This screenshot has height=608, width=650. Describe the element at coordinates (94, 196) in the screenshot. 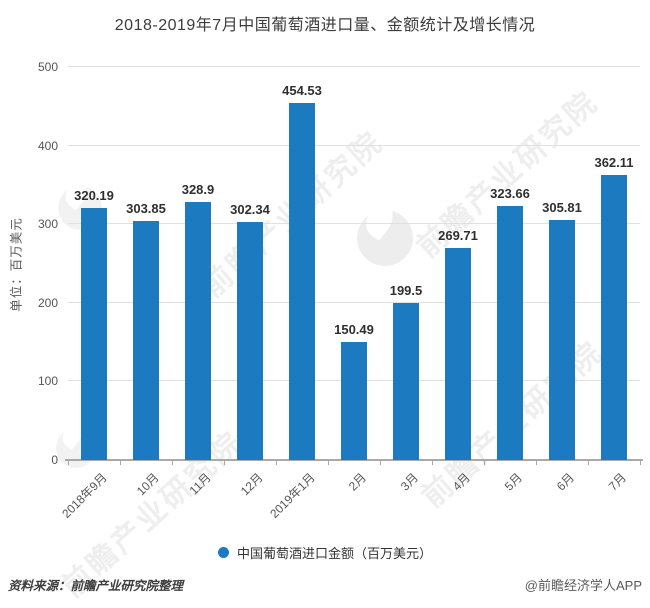

I see `bar-value-label: 320.19` at that location.